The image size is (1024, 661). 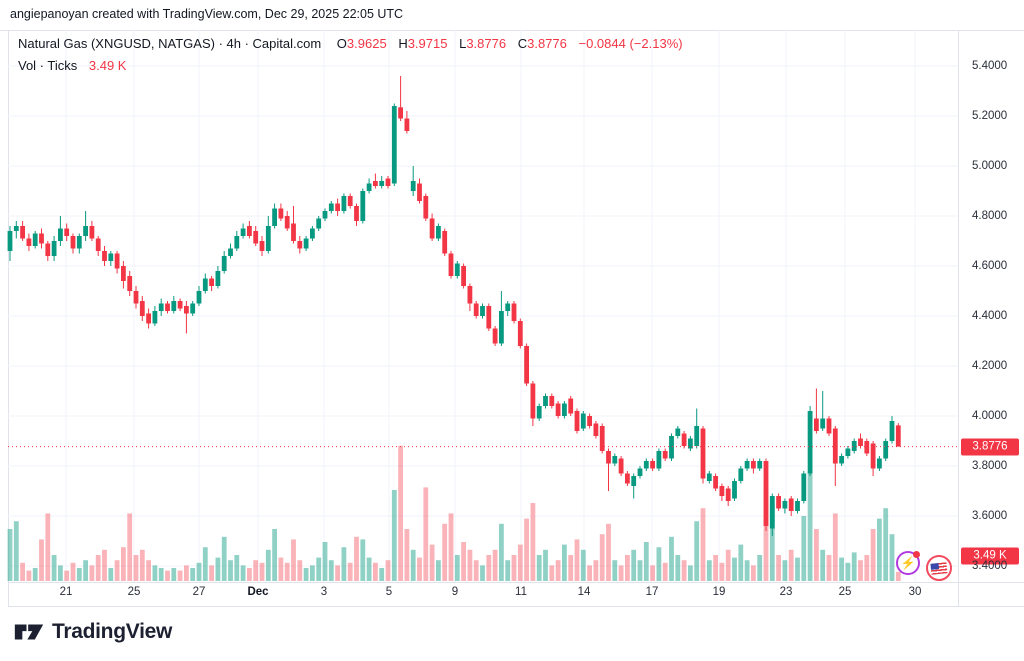 What do you see at coordinates (48, 65) in the screenshot?
I see `volume-label: Vol · Ticks` at bounding box center [48, 65].